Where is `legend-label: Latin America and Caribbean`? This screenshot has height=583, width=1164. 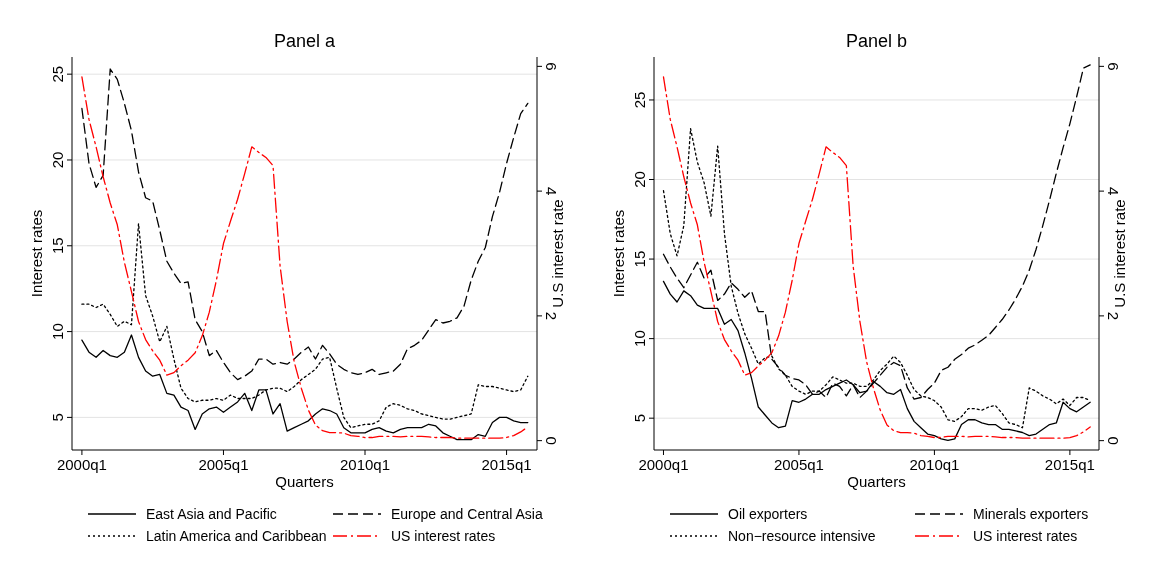
legend-label: Latin America and Caribbean is located at coordinates (236, 536).